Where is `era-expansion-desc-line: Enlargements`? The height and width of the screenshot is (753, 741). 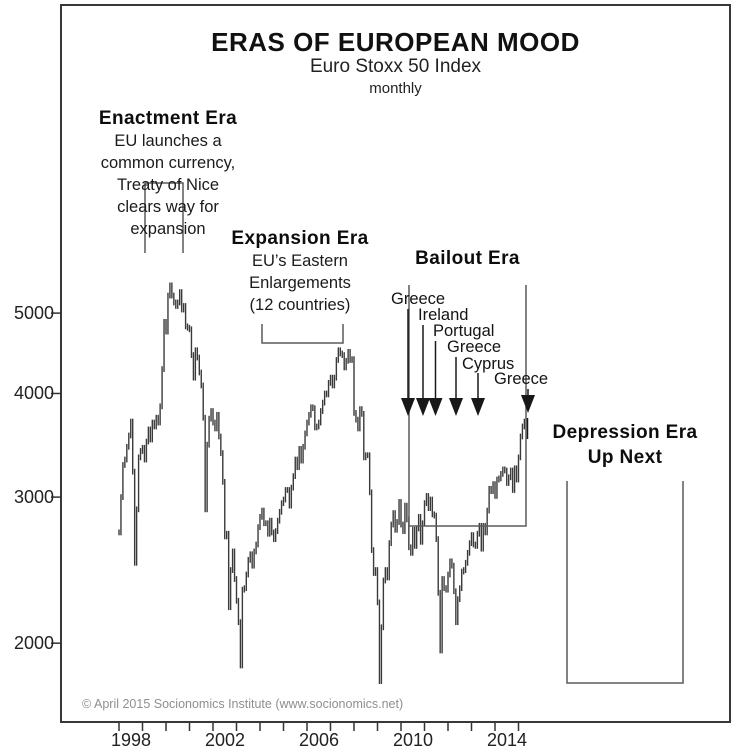
era-expansion-desc-line: Enlargements is located at coordinates (300, 283).